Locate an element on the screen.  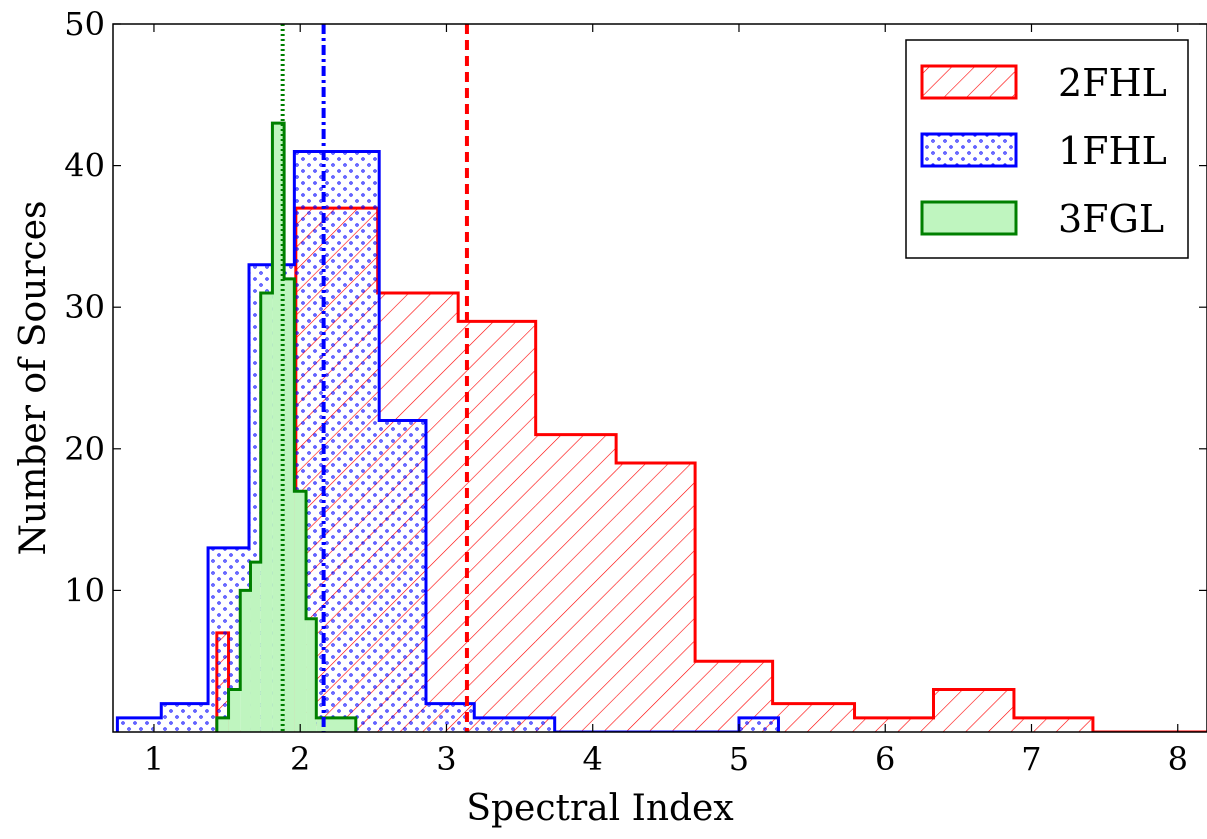
x-tick-label-6: 6 is located at coordinates (885, 759).